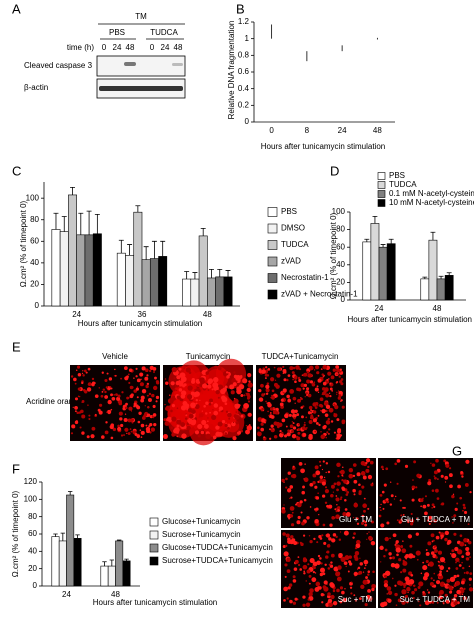 The width and height of the screenshot is (474, 623). What do you see at coordinates (334, 170) in the screenshot?
I see `panel-label: D` at bounding box center [334, 170].